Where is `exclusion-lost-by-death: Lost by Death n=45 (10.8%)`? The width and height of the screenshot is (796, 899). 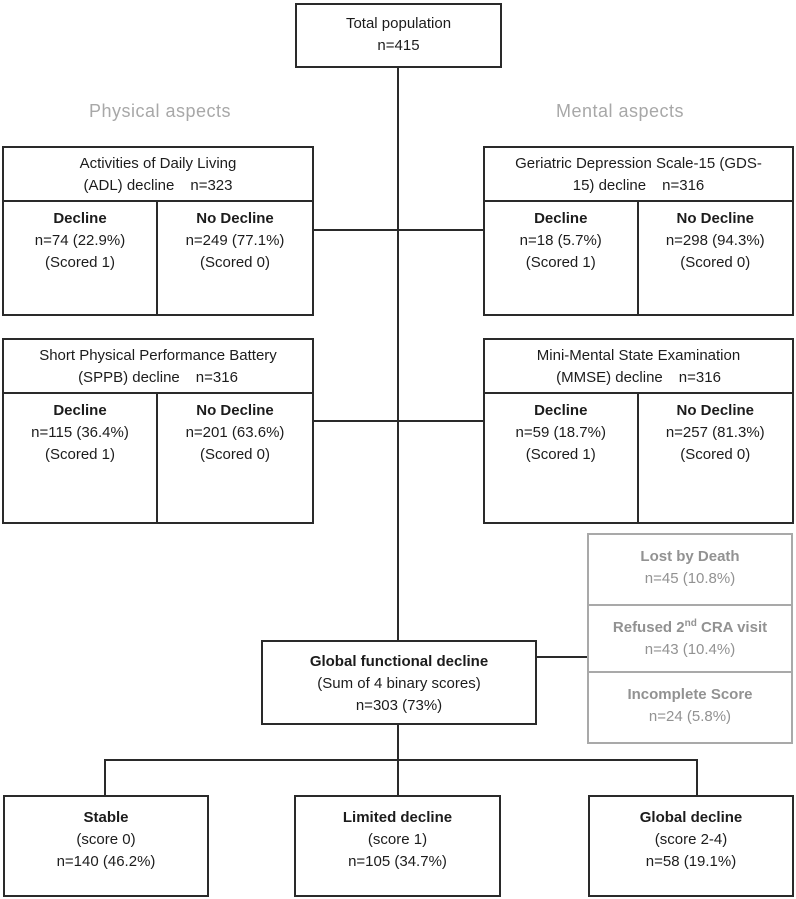 exclusion-lost-by-death: Lost by Death n=45 (10.8%) is located at coordinates (690, 569).